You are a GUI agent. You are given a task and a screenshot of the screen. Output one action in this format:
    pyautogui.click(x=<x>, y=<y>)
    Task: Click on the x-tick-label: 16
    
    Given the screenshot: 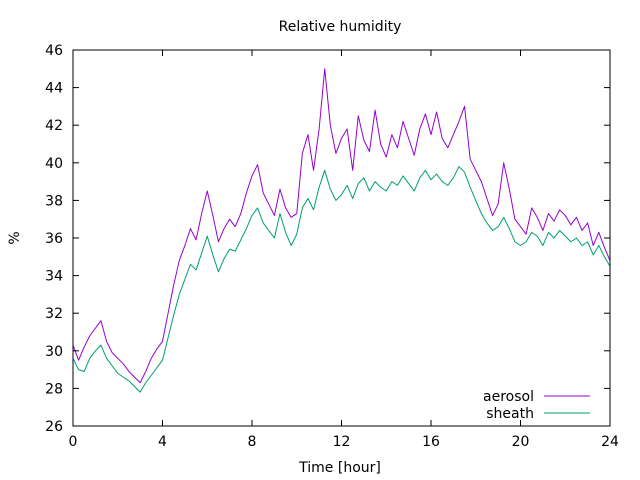 What is the action you would take?
    pyautogui.click(x=431, y=442)
    